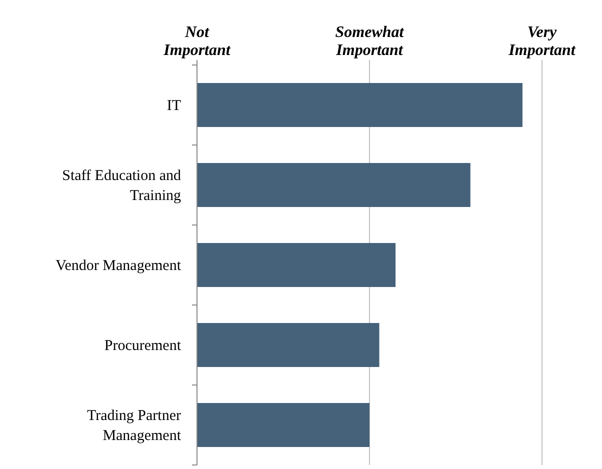 This screenshot has height=469, width=602. What do you see at coordinates (173, 106) in the screenshot?
I see `y-tick-label: IT` at bounding box center [173, 106].